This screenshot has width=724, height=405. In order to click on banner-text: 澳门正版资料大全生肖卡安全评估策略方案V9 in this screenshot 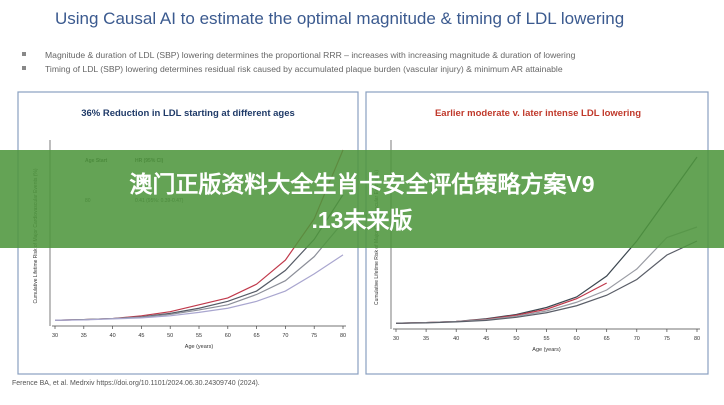, I will do `click(361, 184)`.